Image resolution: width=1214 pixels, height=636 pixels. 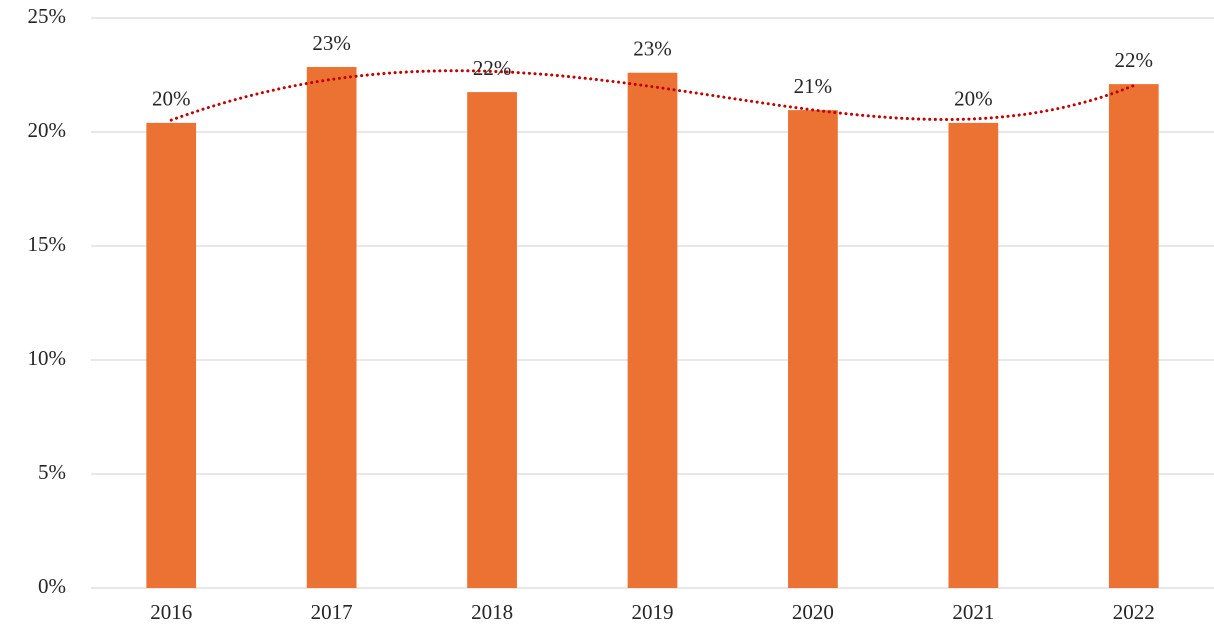 I want to click on x-tick-label: 2021, so click(x=973, y=612).